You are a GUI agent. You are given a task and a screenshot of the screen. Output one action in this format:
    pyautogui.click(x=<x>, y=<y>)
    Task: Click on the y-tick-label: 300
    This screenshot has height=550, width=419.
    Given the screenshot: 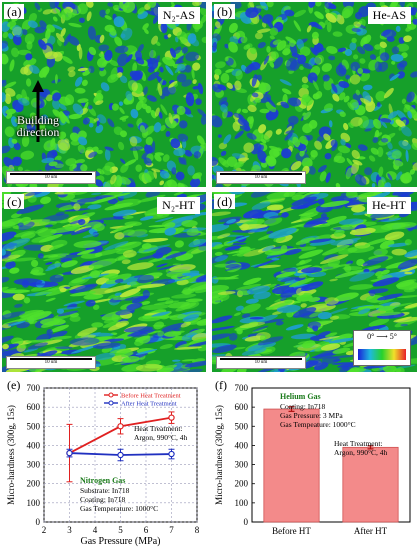 What is the action you would take?
    pyautogui.click(x=34, y=465)
    